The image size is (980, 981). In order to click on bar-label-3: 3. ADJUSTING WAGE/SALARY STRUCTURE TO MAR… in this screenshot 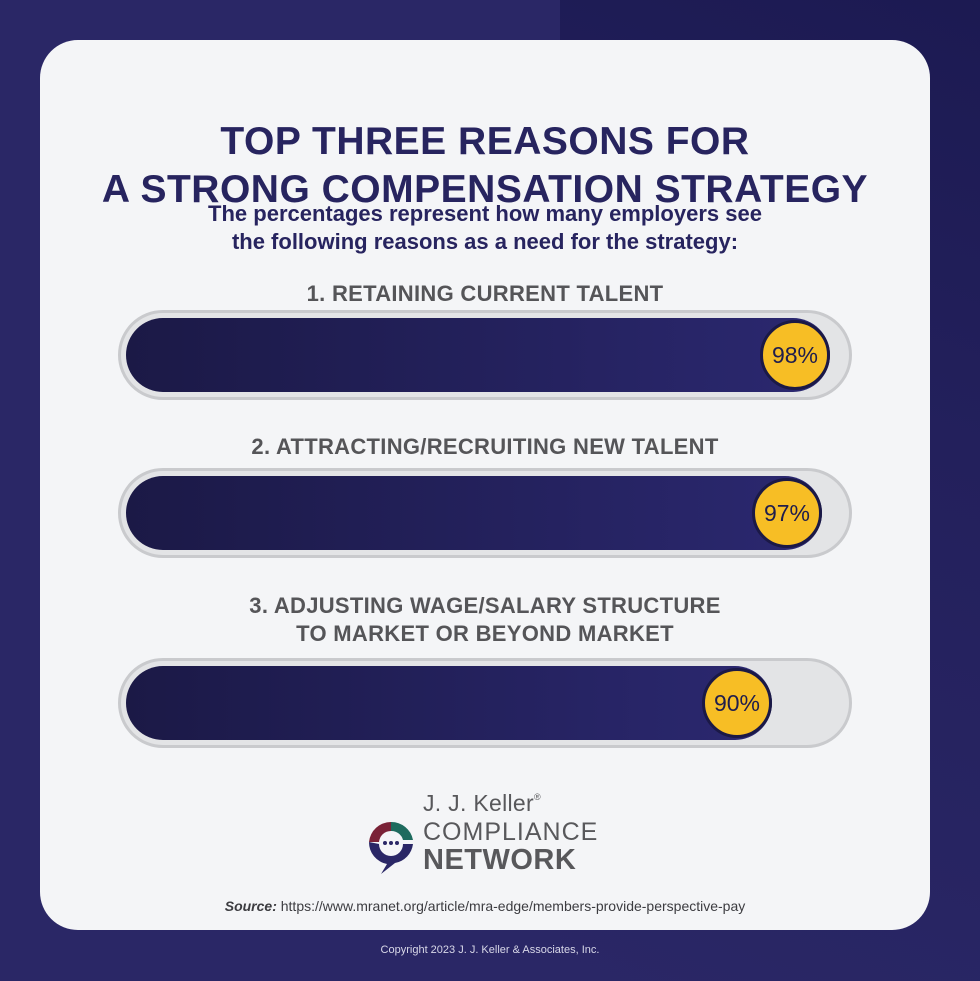, I will do `click(485, 620)`.